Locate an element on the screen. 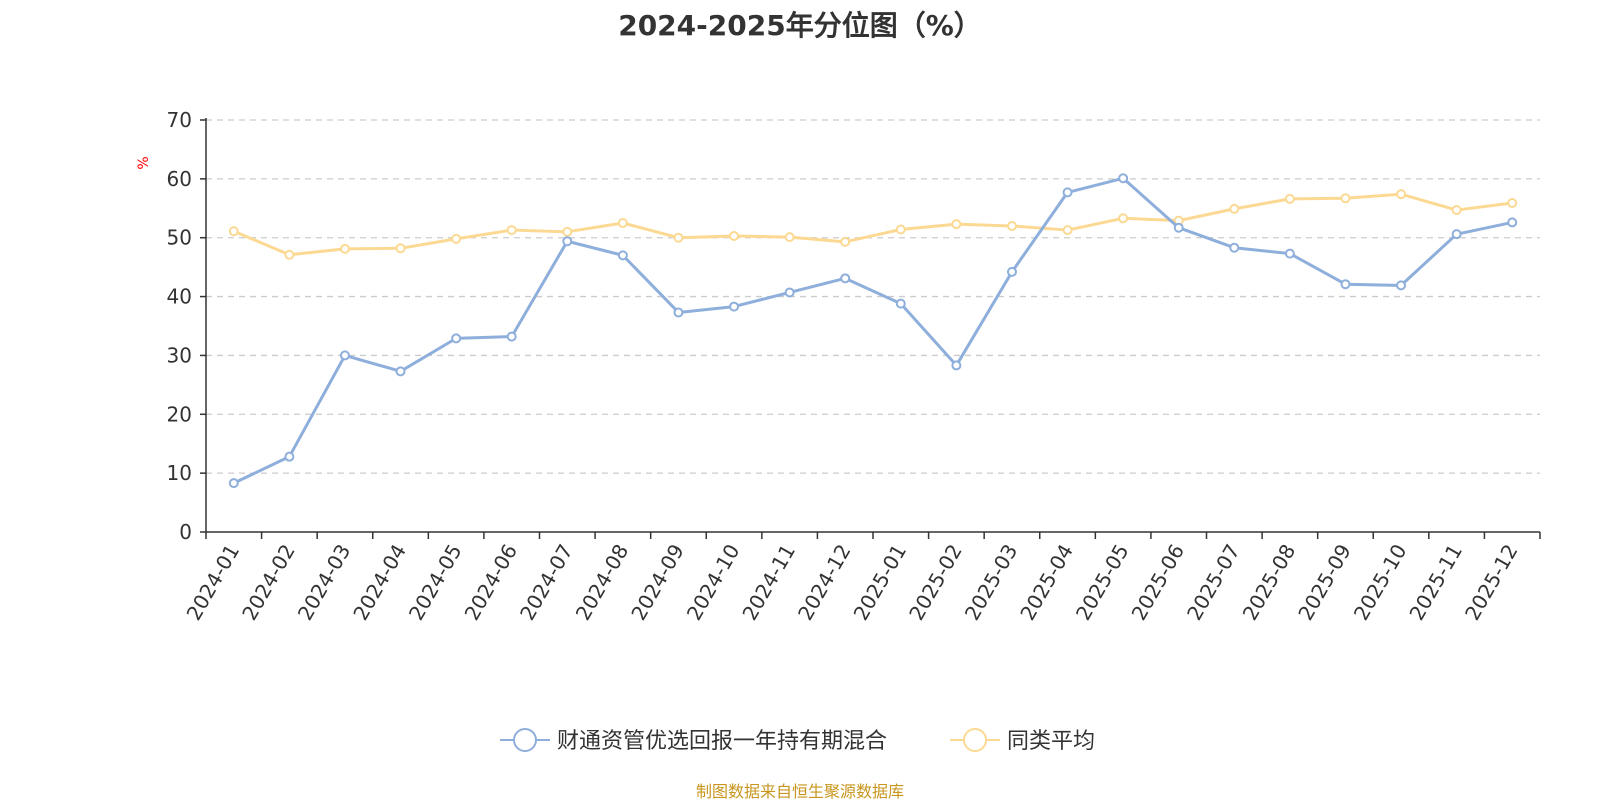 The width and height of the screenshot is (1600, 802). x-tick-label: 2024-02 is located at coordinates (268, 582).